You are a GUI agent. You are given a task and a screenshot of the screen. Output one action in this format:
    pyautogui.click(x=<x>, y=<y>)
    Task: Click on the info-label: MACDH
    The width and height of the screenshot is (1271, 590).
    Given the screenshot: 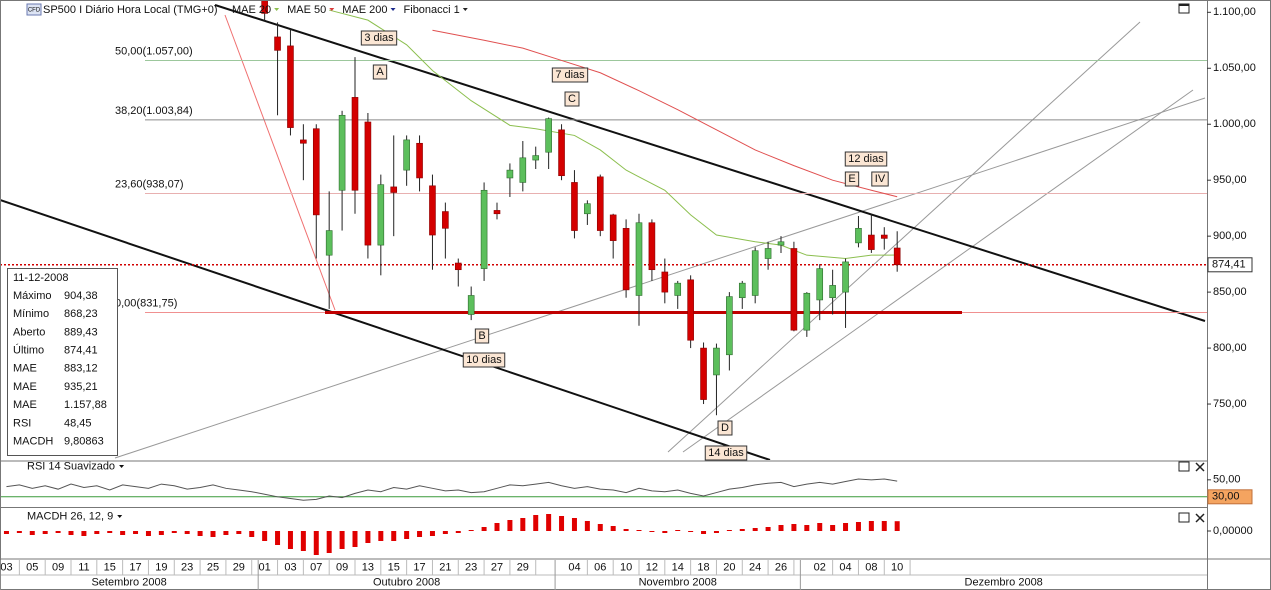 What is the action you would take?
    pyautogui.click(x=33, y=442)
    